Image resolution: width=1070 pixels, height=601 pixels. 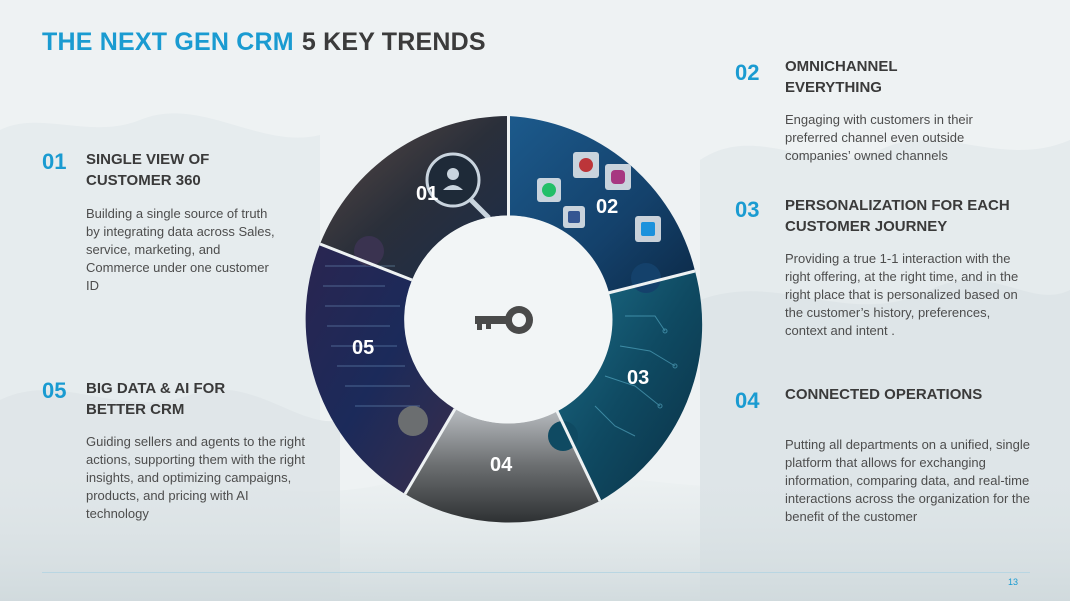 I want to click on magnifier-icon, so click(x=458, y=186).